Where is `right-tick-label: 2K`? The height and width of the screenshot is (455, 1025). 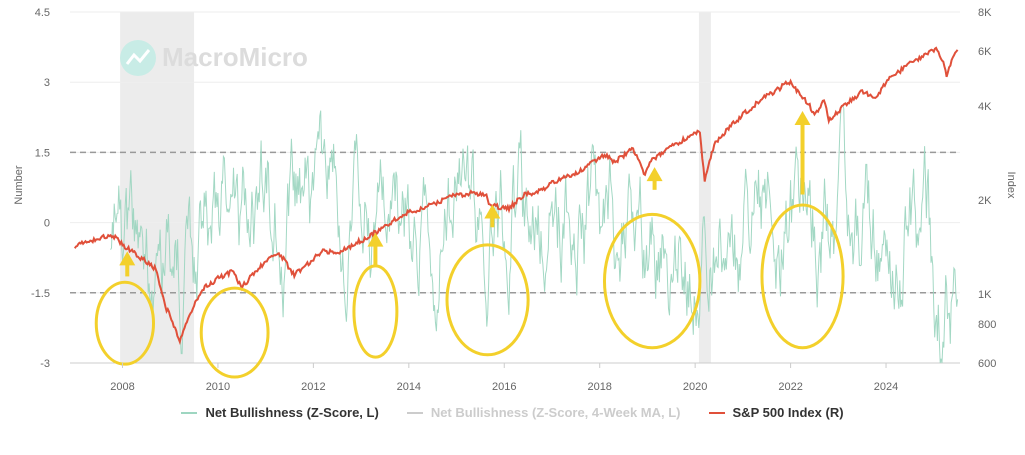
right-tick-label: 2K is located at coordinates (985, 201).